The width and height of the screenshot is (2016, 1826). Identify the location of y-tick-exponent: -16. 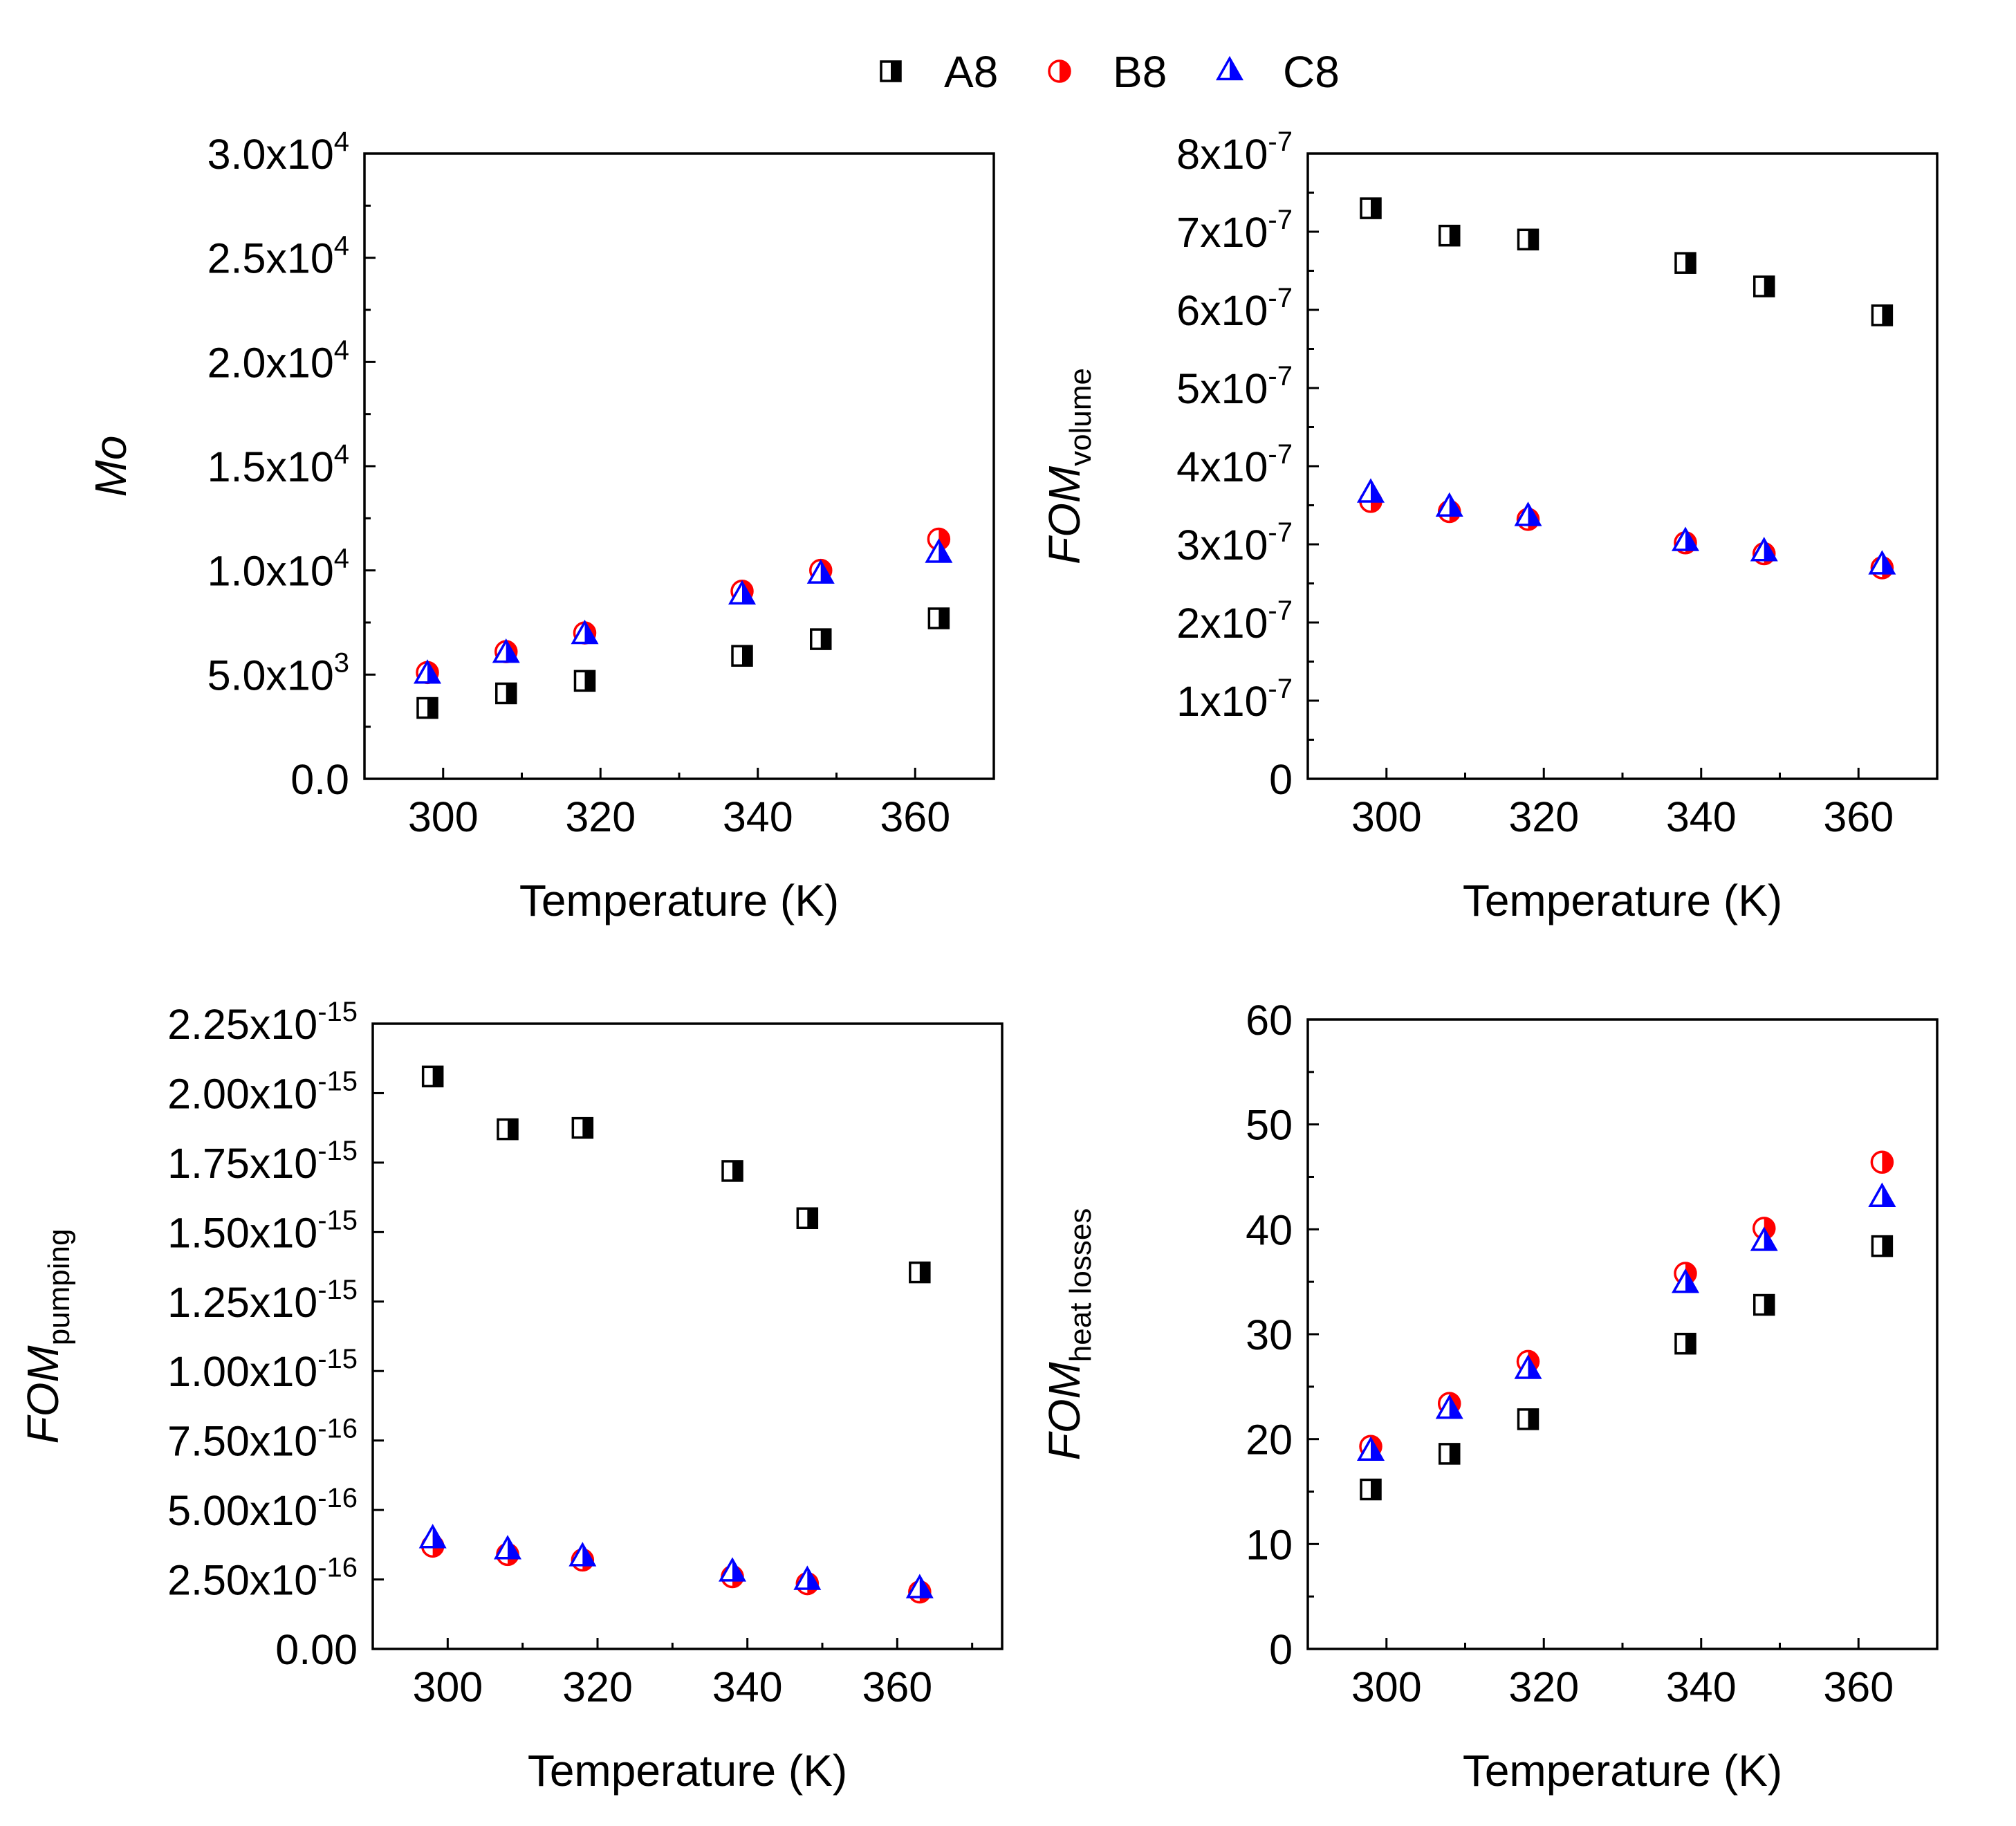
(337, 1429).